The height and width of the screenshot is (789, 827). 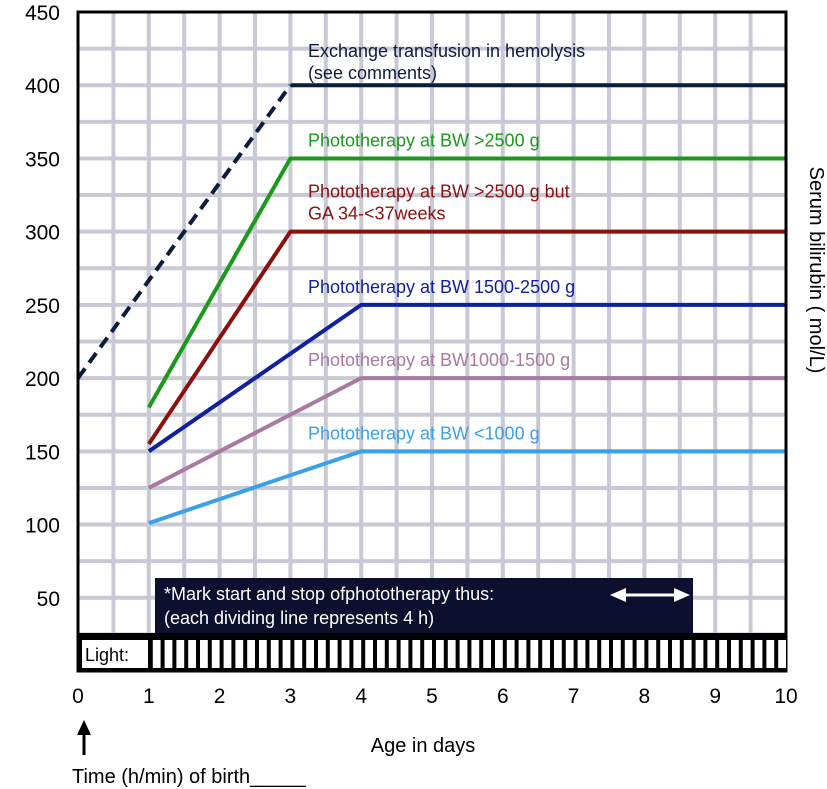 I want to click on series-label-note: (see comments), so click(x=372, y=73).